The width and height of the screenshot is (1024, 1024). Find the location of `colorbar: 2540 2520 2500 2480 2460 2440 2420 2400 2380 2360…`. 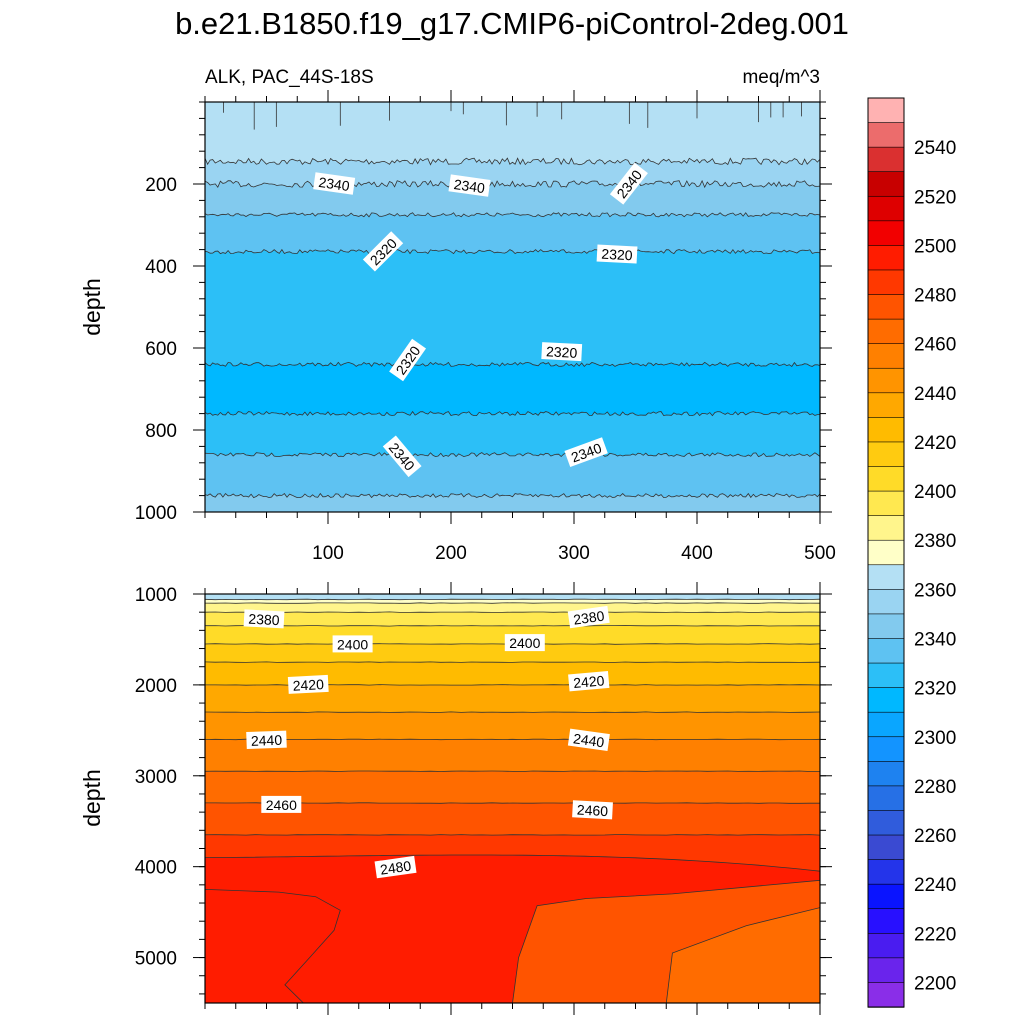

colorbar: 2540 2520 2500 2480 2460 2440 2420 2400 2380 2360… is located at coordinates (911, 552).